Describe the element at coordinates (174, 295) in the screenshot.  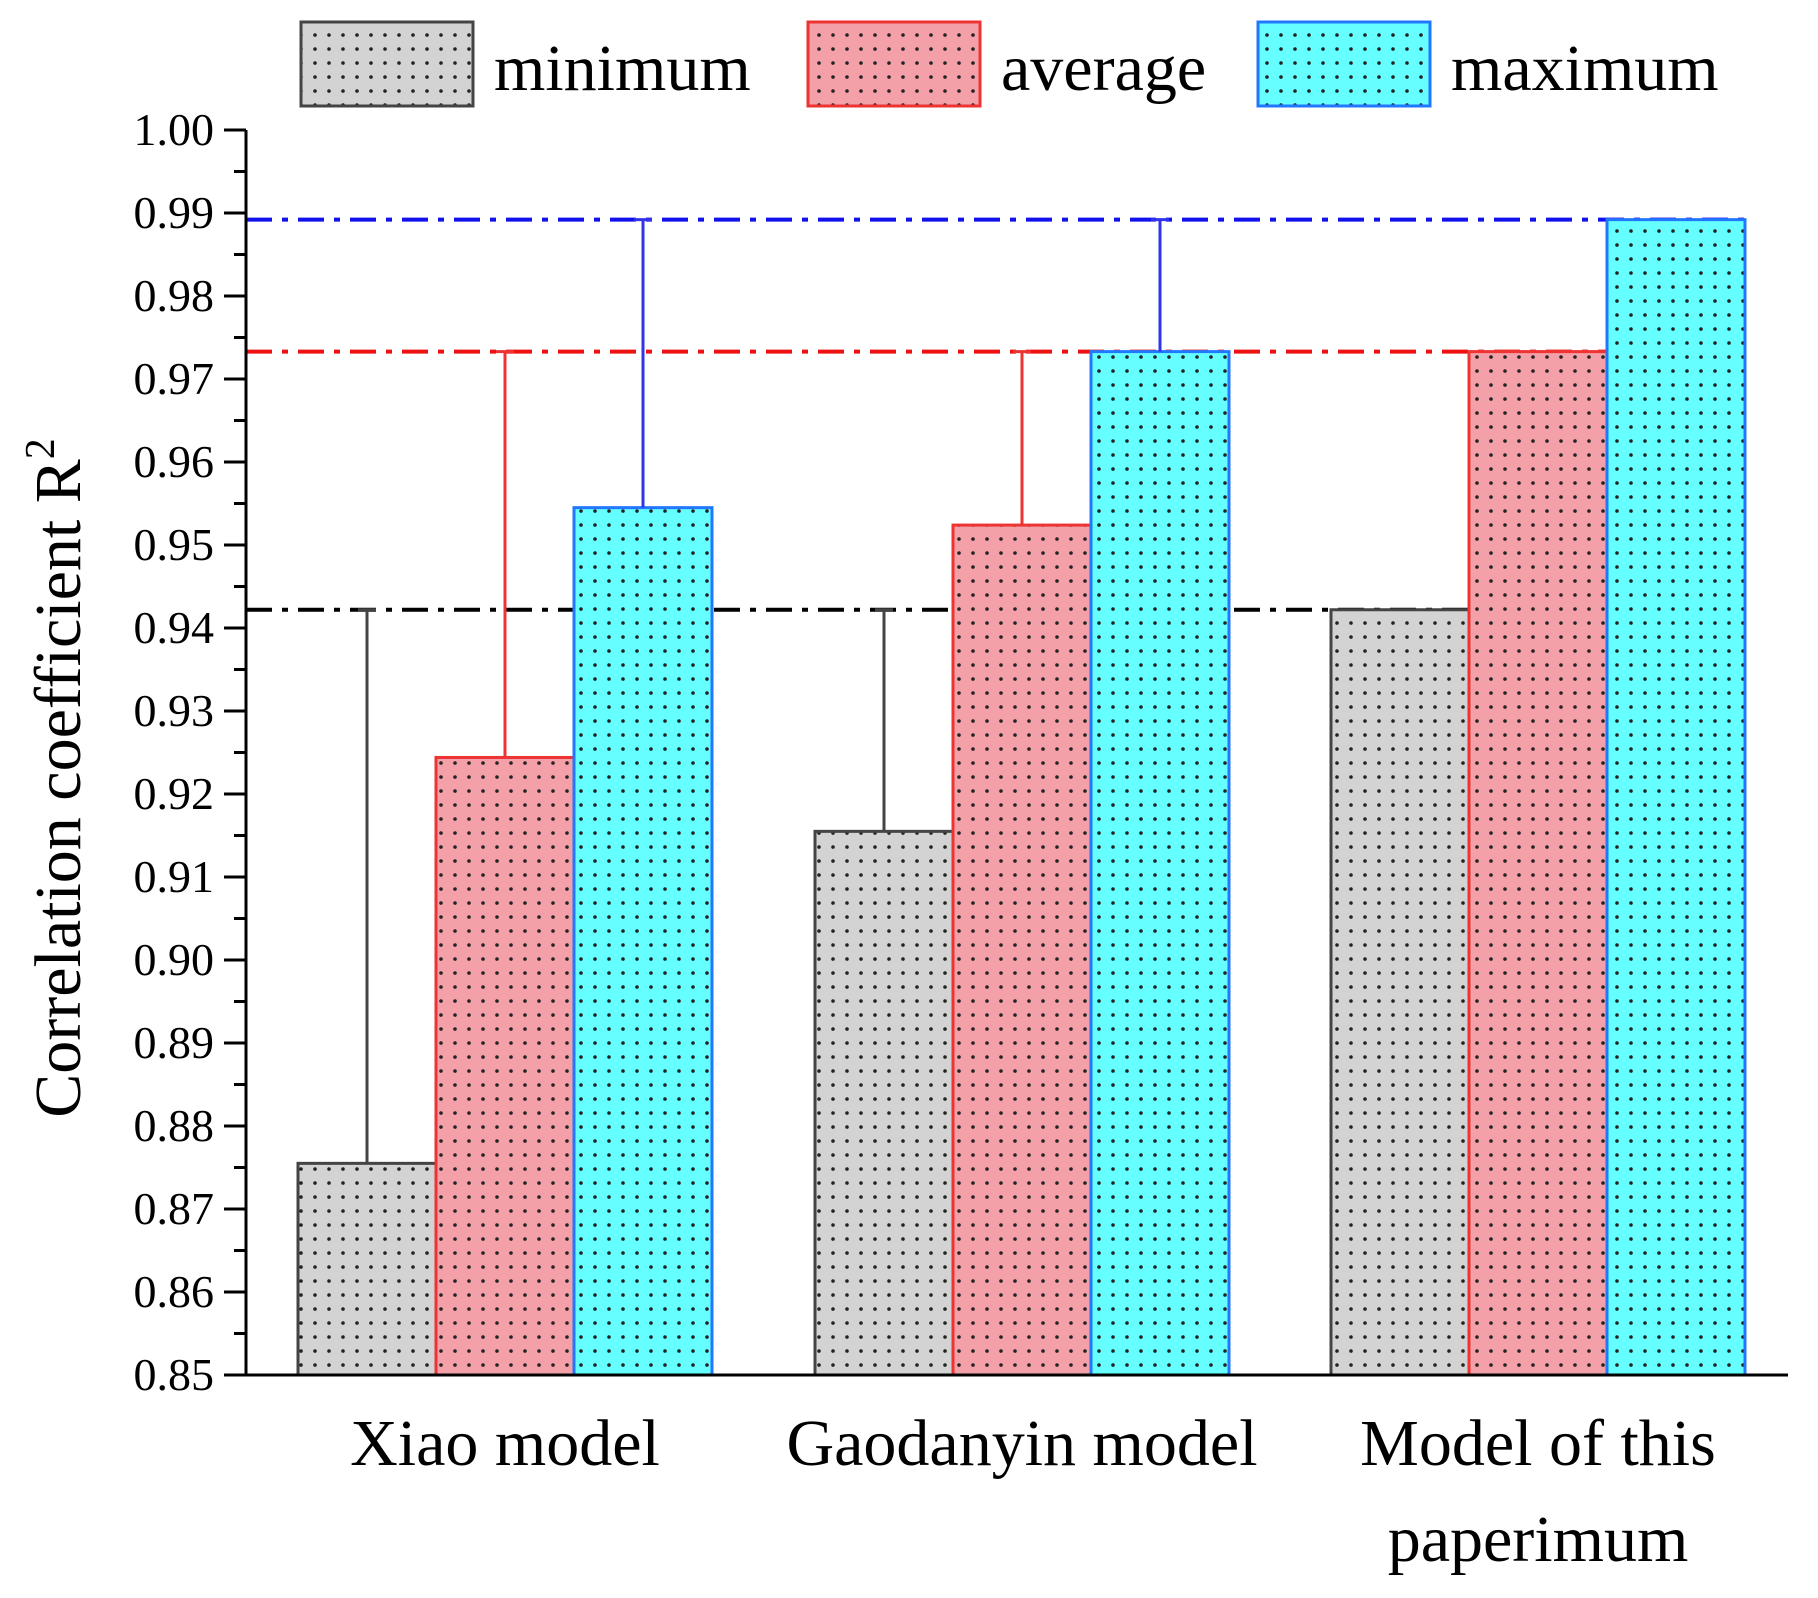
I see `y-tick-label: 0.98` at that location.